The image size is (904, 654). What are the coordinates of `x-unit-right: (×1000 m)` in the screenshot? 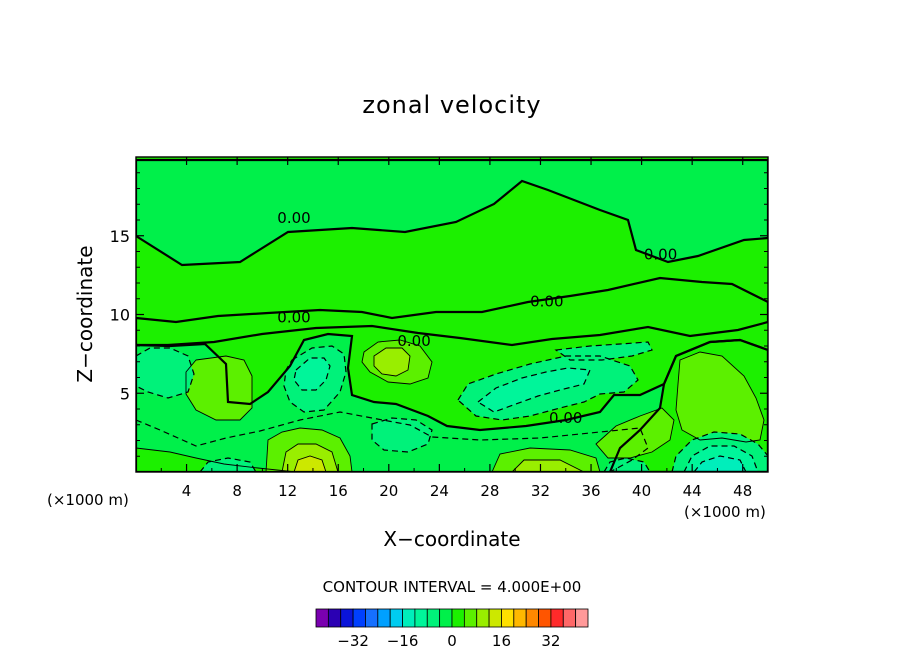 It's located at (725, 512).